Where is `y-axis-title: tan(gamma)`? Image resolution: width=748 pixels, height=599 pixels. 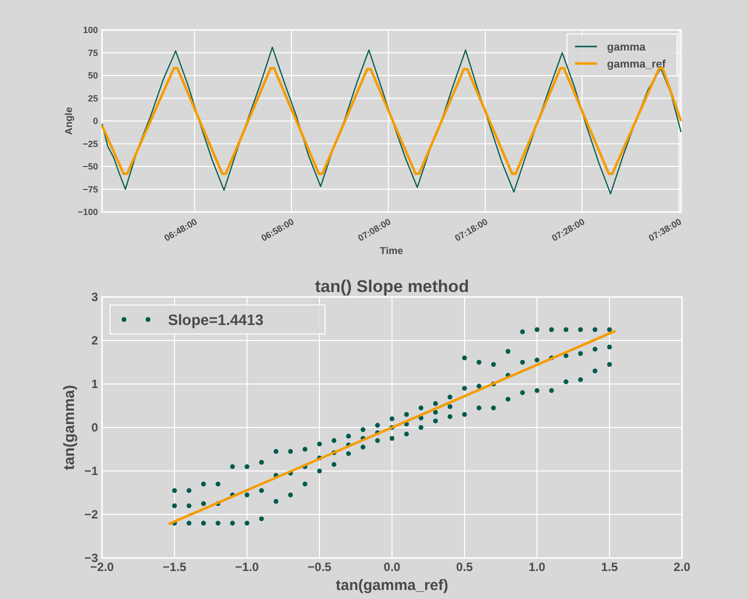
y-axis-title: tan(gamma) is located at coordinates (69, 427).